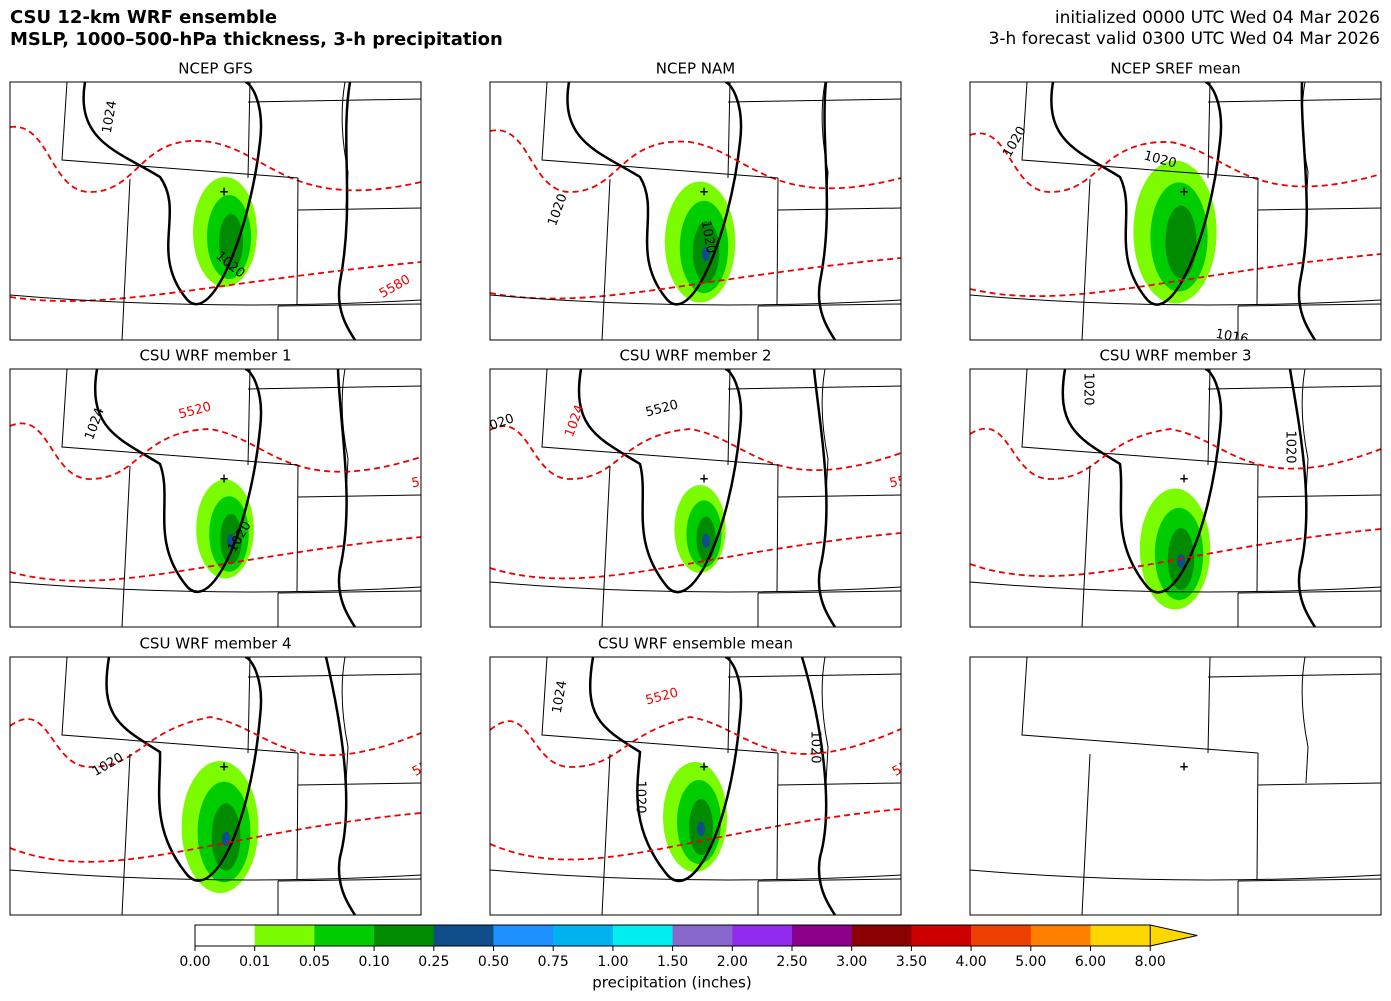  Describe the element at coordinates (732, 962) in the screenshot. I see `colorbar-tick-label: 2.00` at that location.